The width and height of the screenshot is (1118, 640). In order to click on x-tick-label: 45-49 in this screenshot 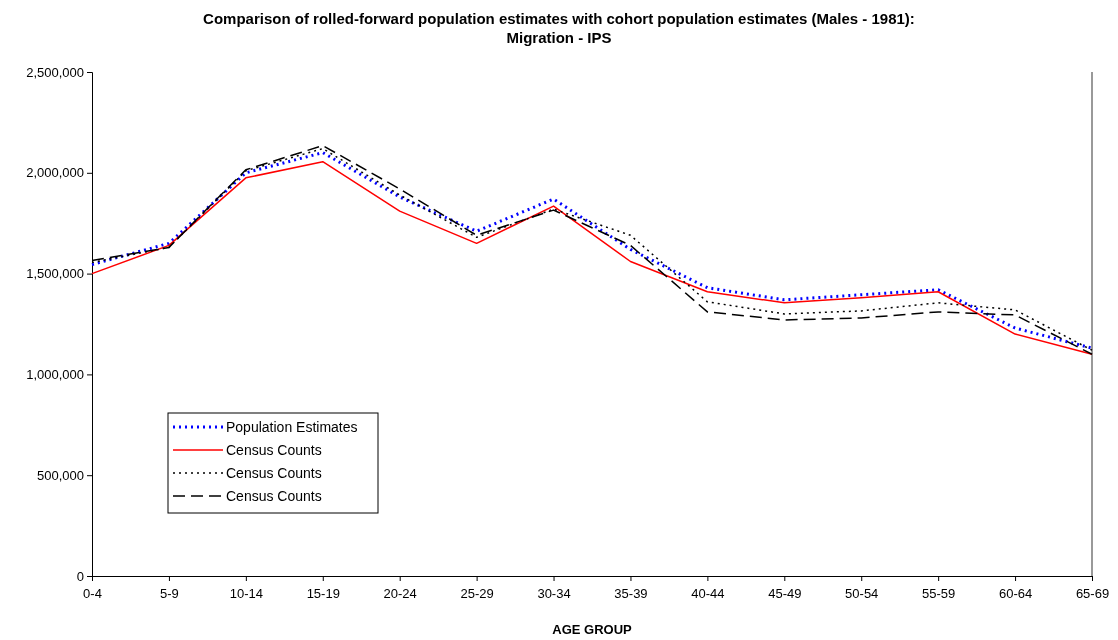, I will do `click(785, 594)`.